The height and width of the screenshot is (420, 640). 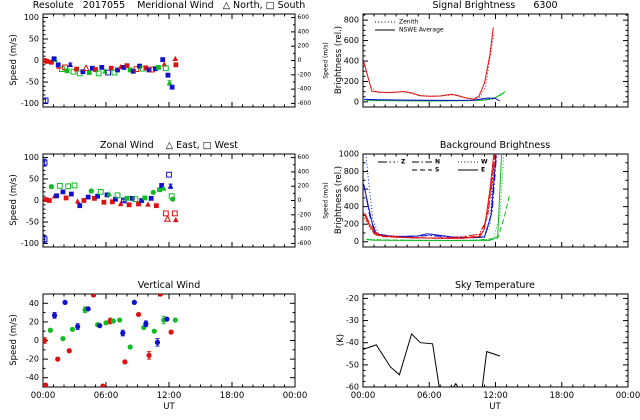 What do you see at coordinates (403, 162) in the screenshot?
I see `svg-text: Z` at bounding box center [403, 162].